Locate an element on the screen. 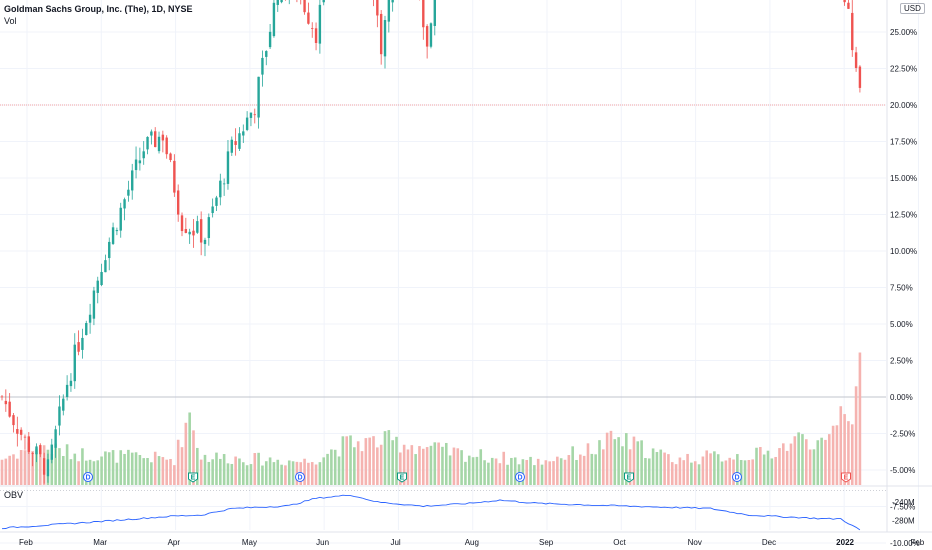 Image resolution: width=932 pixels, height=550 pixels. event-letter: D is located at coordinates (736, 478).